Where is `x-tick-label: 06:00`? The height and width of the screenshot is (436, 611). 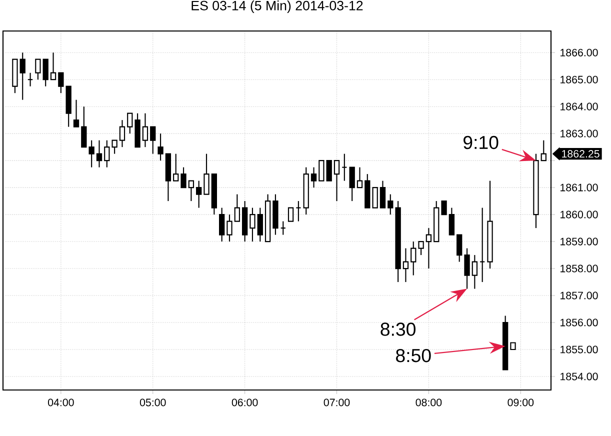
x-tick-label: 06:00 is located at coordinates (245, 402).